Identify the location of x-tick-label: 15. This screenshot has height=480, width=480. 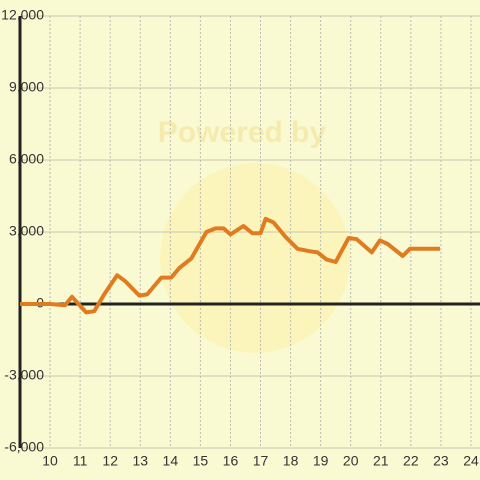
(201, 461).